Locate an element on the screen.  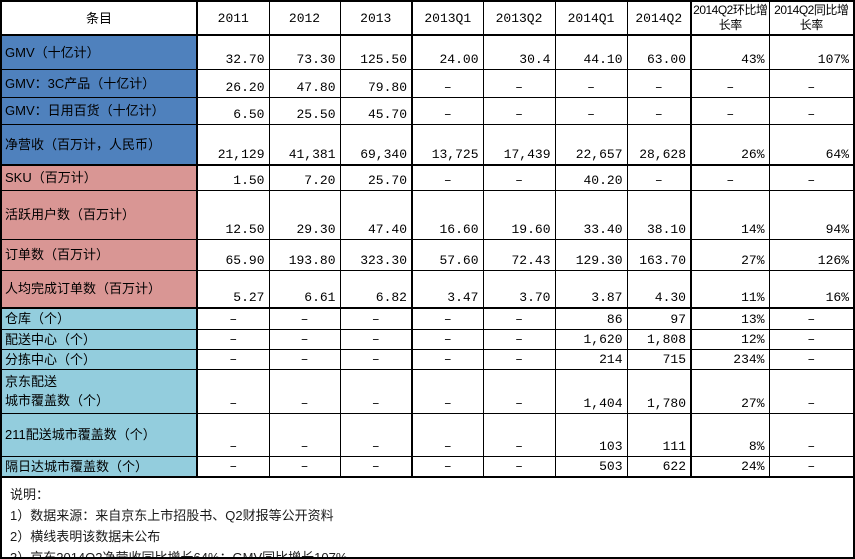
column-header-2013q1: 2013Q1 is located at coordinates (447, 19).